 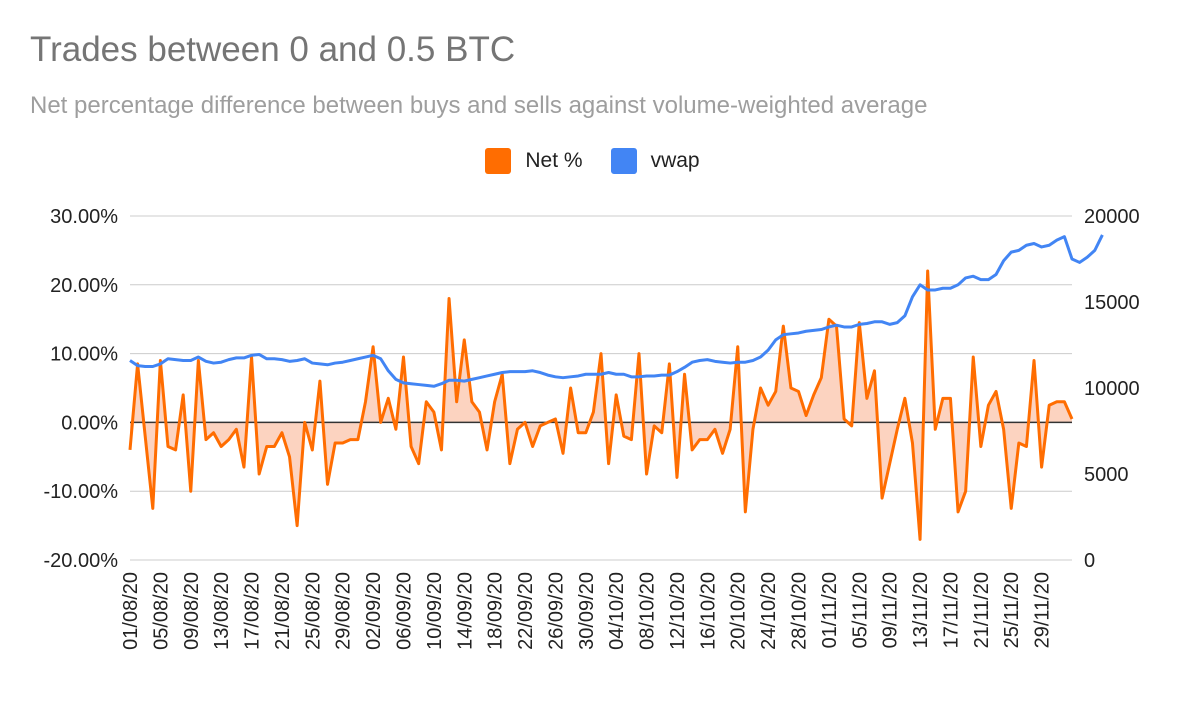 I want to click on legend-swatch-vwap, so click(x=623, y=161).